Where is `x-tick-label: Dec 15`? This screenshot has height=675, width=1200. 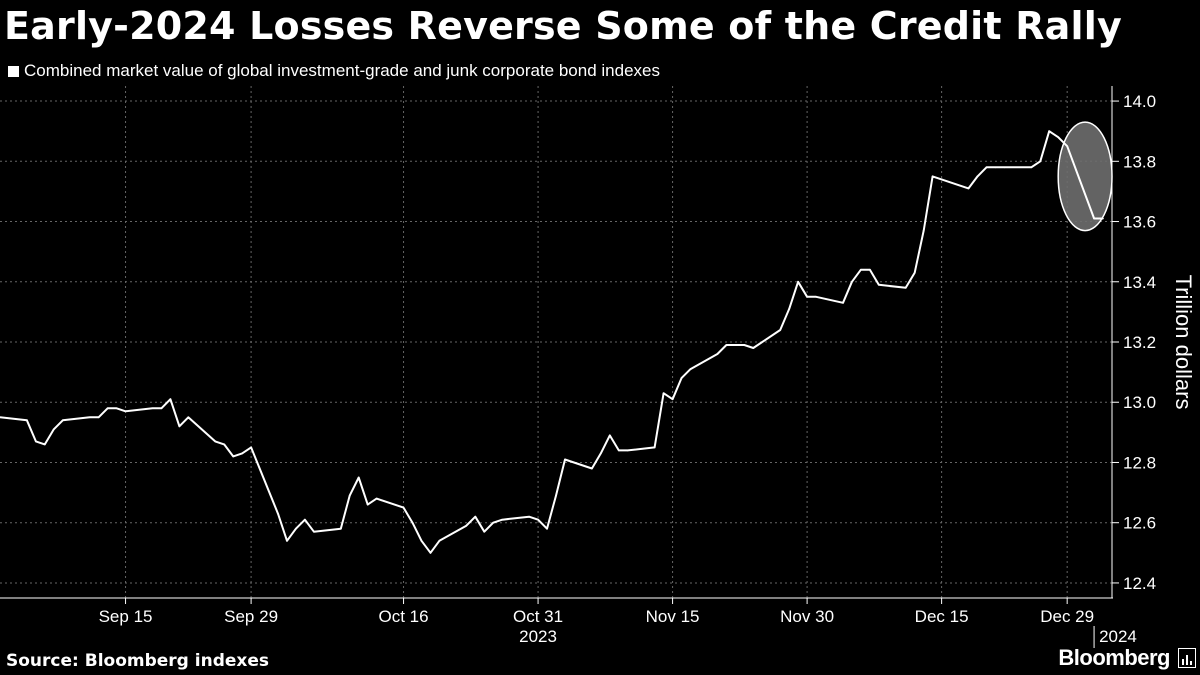 x-tick-label: Dec 15 is located at coordinates (942, 616).